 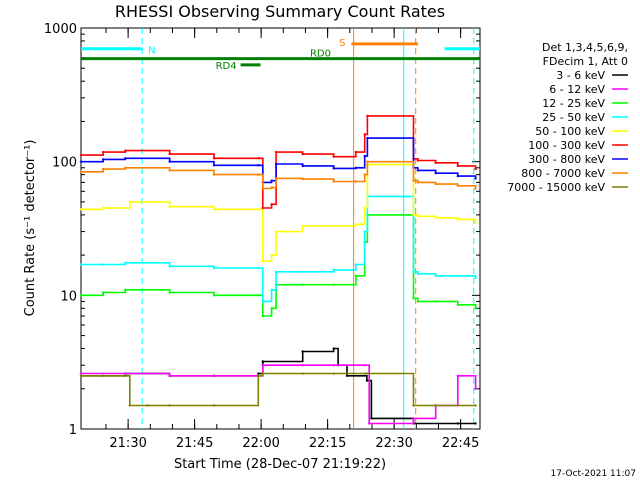 What do you see at coordinates (580, 75) in the screenshot?
I see `legend-entry-label: 3 - 6 keV` at bounding box center [580, 75].